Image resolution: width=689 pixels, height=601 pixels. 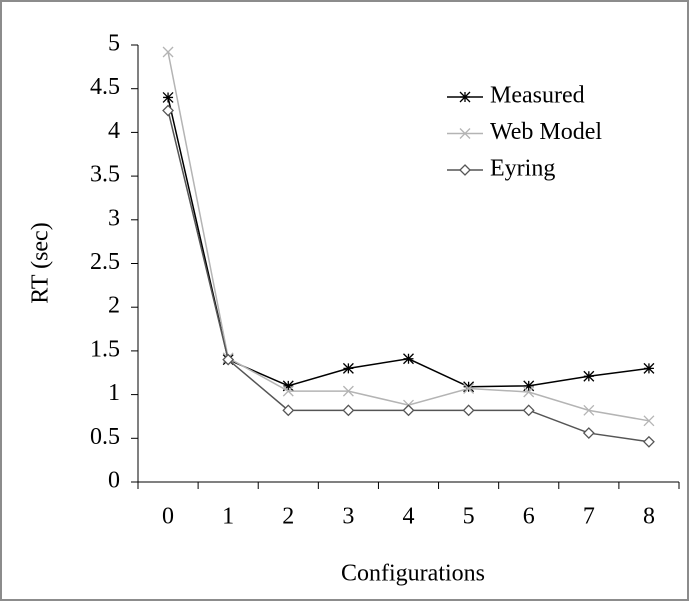 I want to click on y-tick-label: 4, so click(x=114, y=131).